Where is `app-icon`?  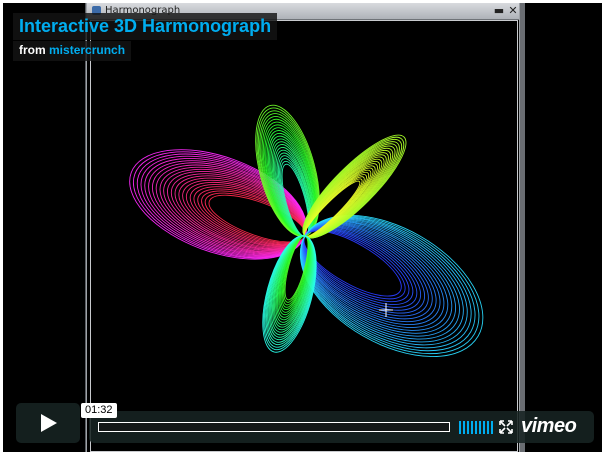 app-icon is located at coordinates (96, 10).